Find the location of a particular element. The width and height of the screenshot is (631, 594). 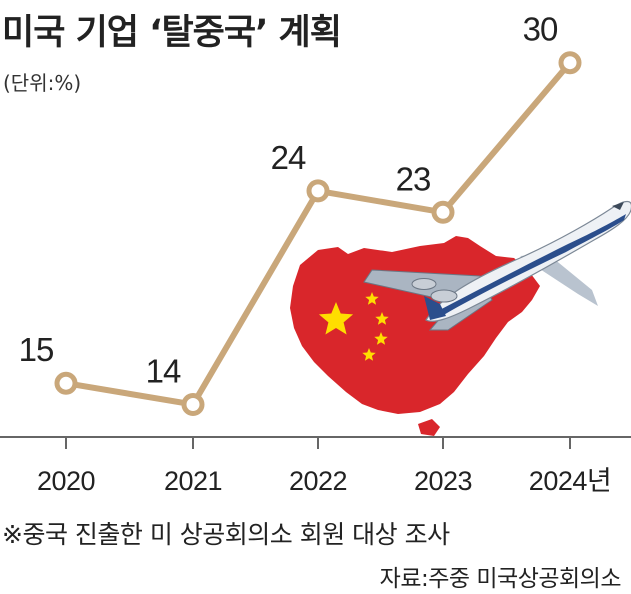

airplane-stripe is located at coordinates (531, 265).